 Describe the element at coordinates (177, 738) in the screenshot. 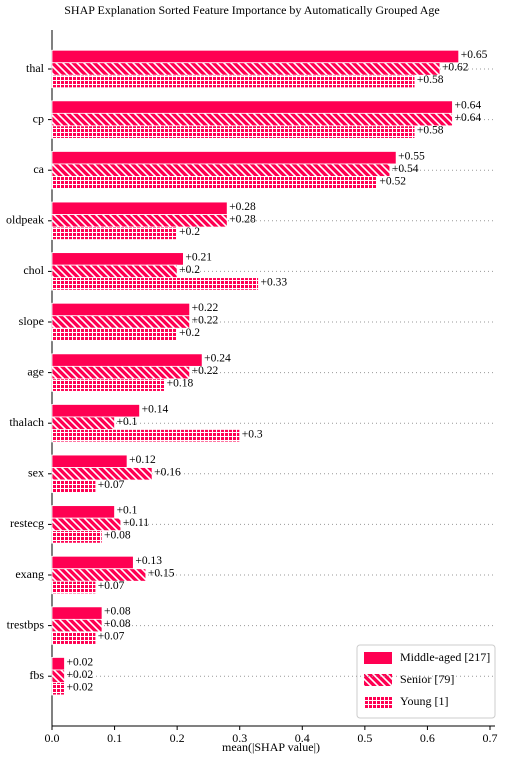

I see `x-tick-label: 0.2` at that location.